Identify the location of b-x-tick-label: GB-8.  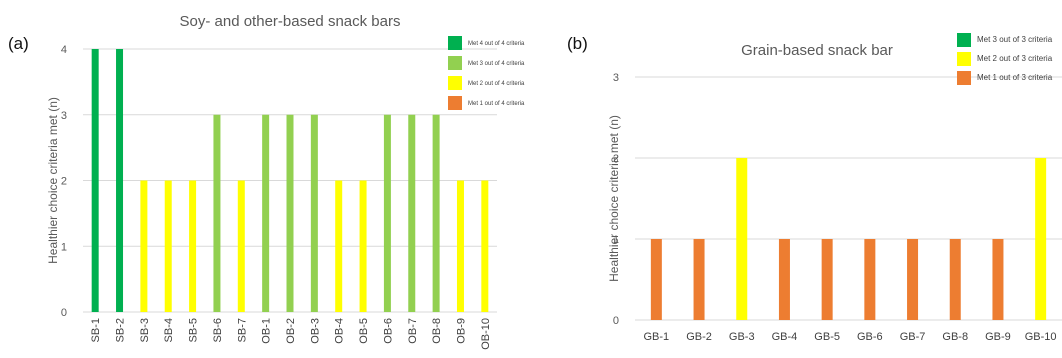
(955, 337).